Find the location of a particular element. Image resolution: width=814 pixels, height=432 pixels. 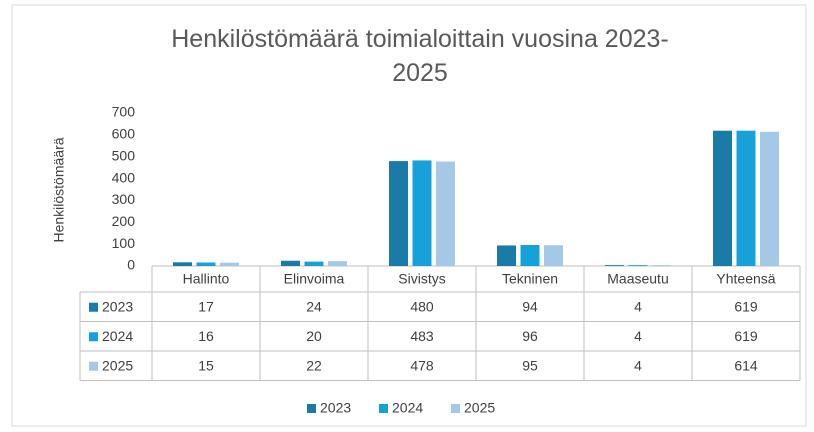

y-tick-label: 200 is located at coordinates (124, 221).